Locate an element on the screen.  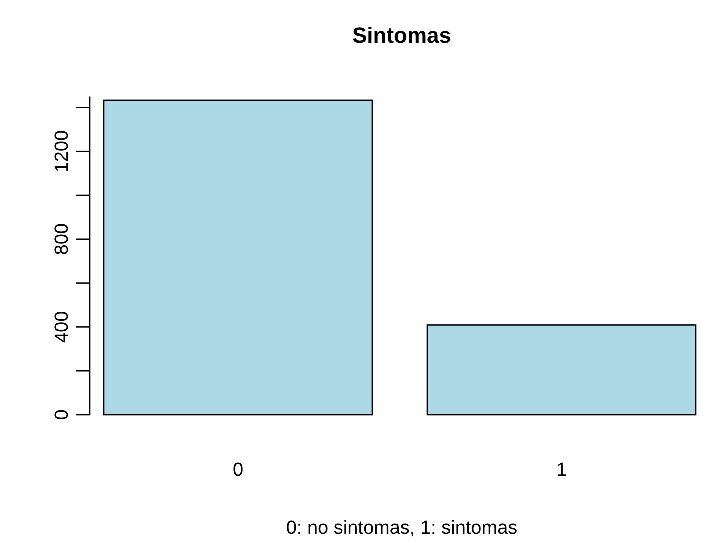
y-tick-label: 800 is located at coordinates (62, 240).